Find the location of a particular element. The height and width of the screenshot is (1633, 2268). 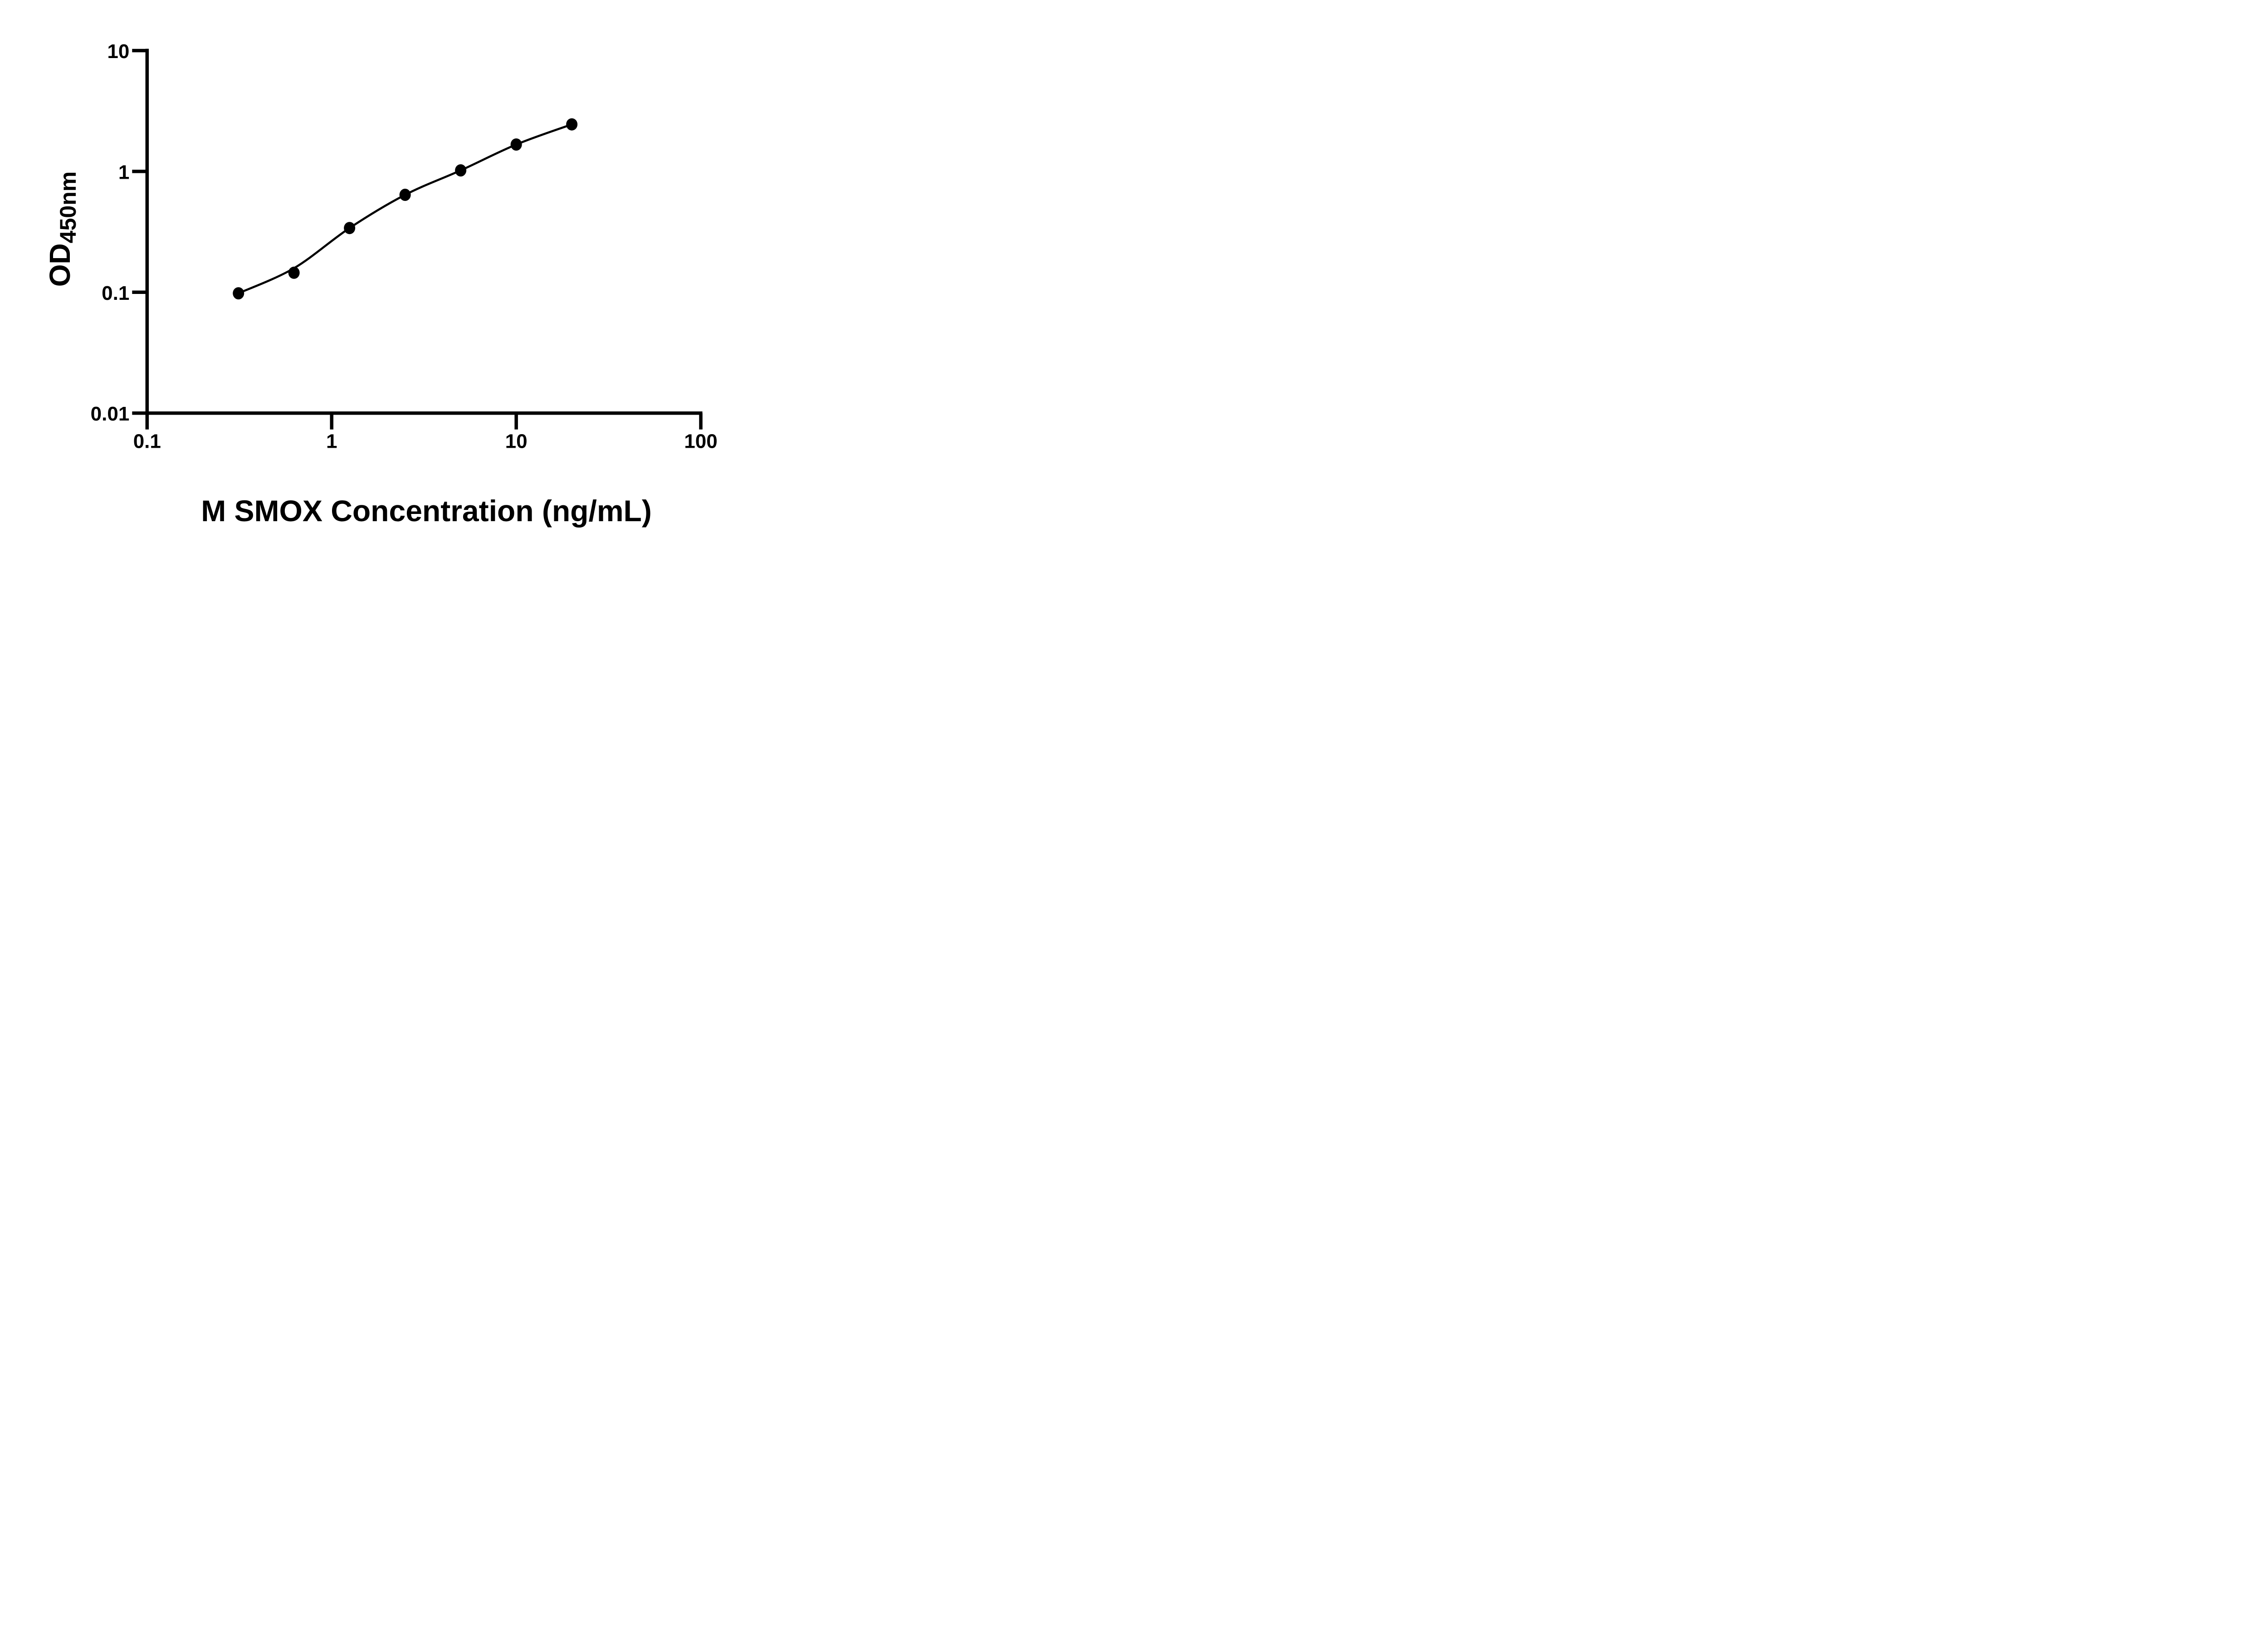

y-tick-label: 0.01 is located at coordinates (111, 414).